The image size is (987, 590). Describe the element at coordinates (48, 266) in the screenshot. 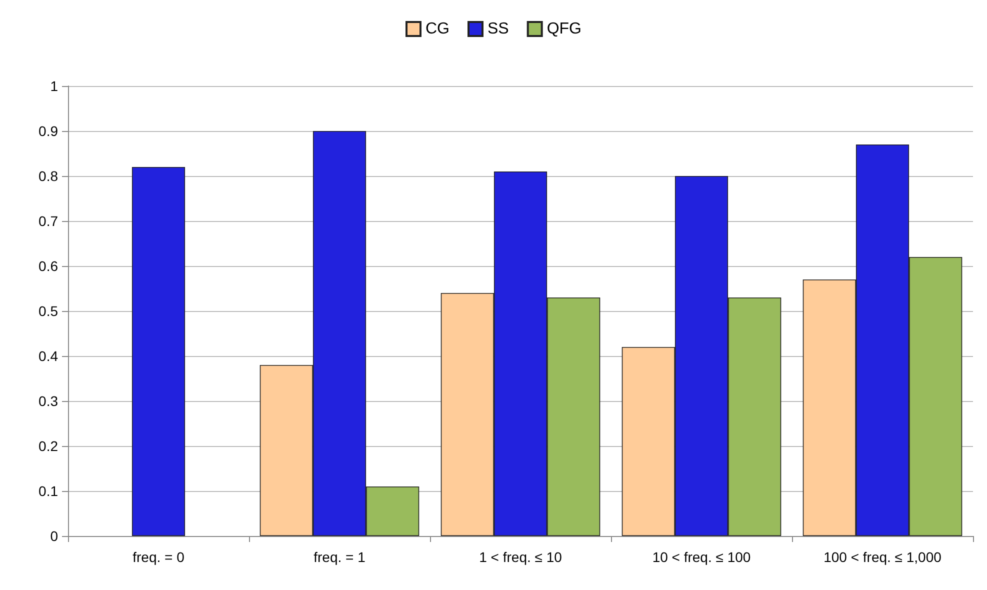

I see `y-tick-label: 0.6` at that location.